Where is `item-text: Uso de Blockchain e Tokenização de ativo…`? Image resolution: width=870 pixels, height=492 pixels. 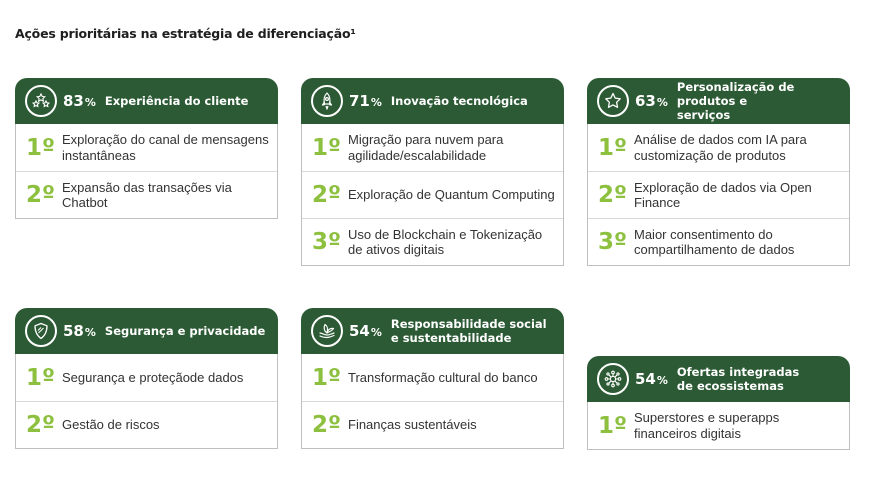
item-text: Uso de Blockchain e Tokenização de ativo… is located at coordinates (445, 242).